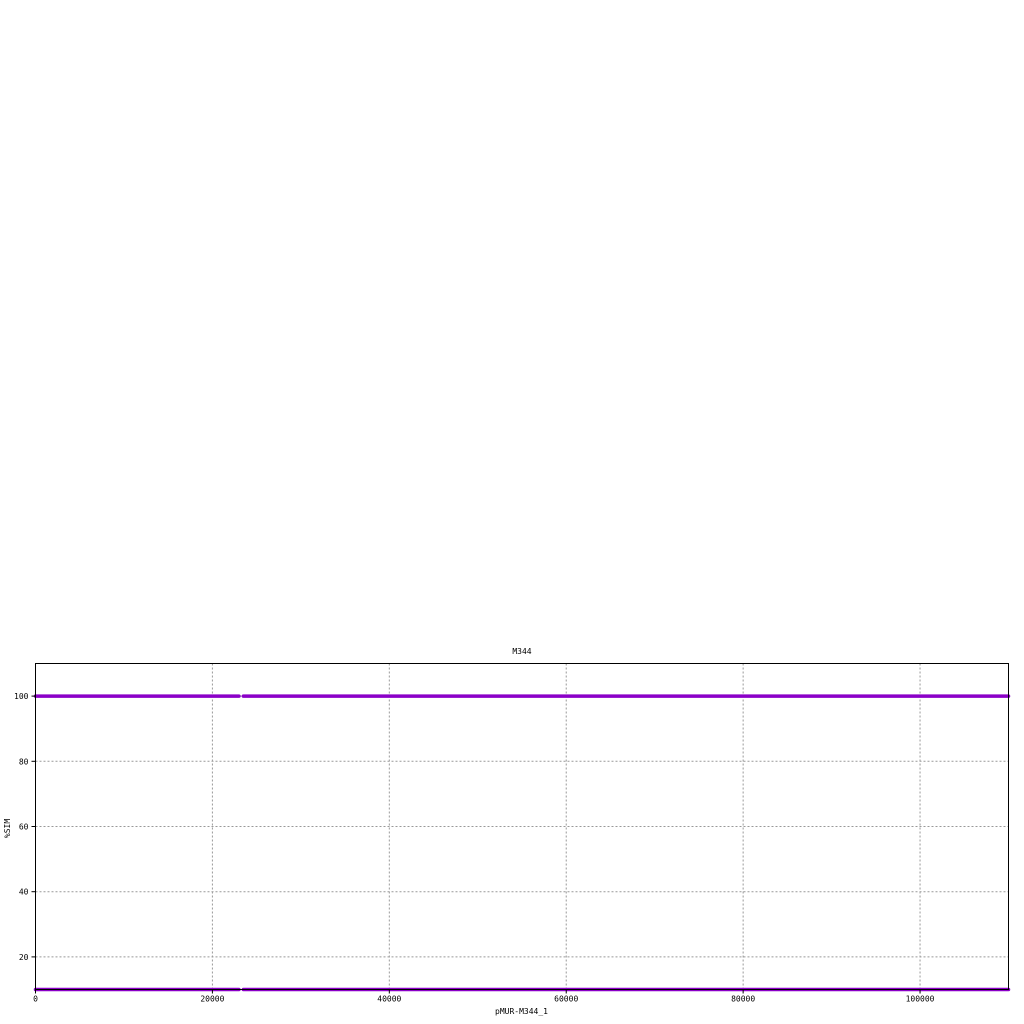 This screenshot has height=1024, width=1024. Describe the element at coordinates (521, 651) in the screenshot. I see `chart-title: M344` at that location.